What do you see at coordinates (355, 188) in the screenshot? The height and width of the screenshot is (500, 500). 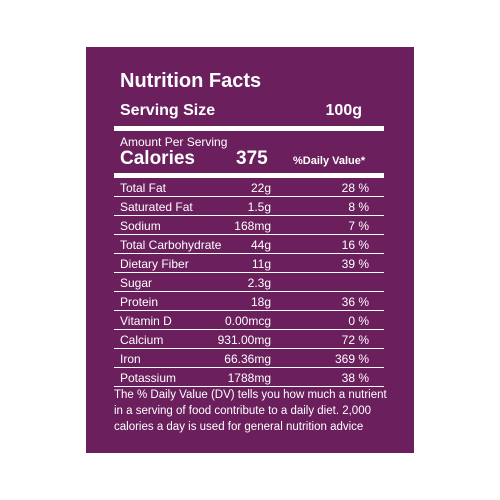 I see `nutrient-daily-value: 28 %` at bounding box center [355, 188].